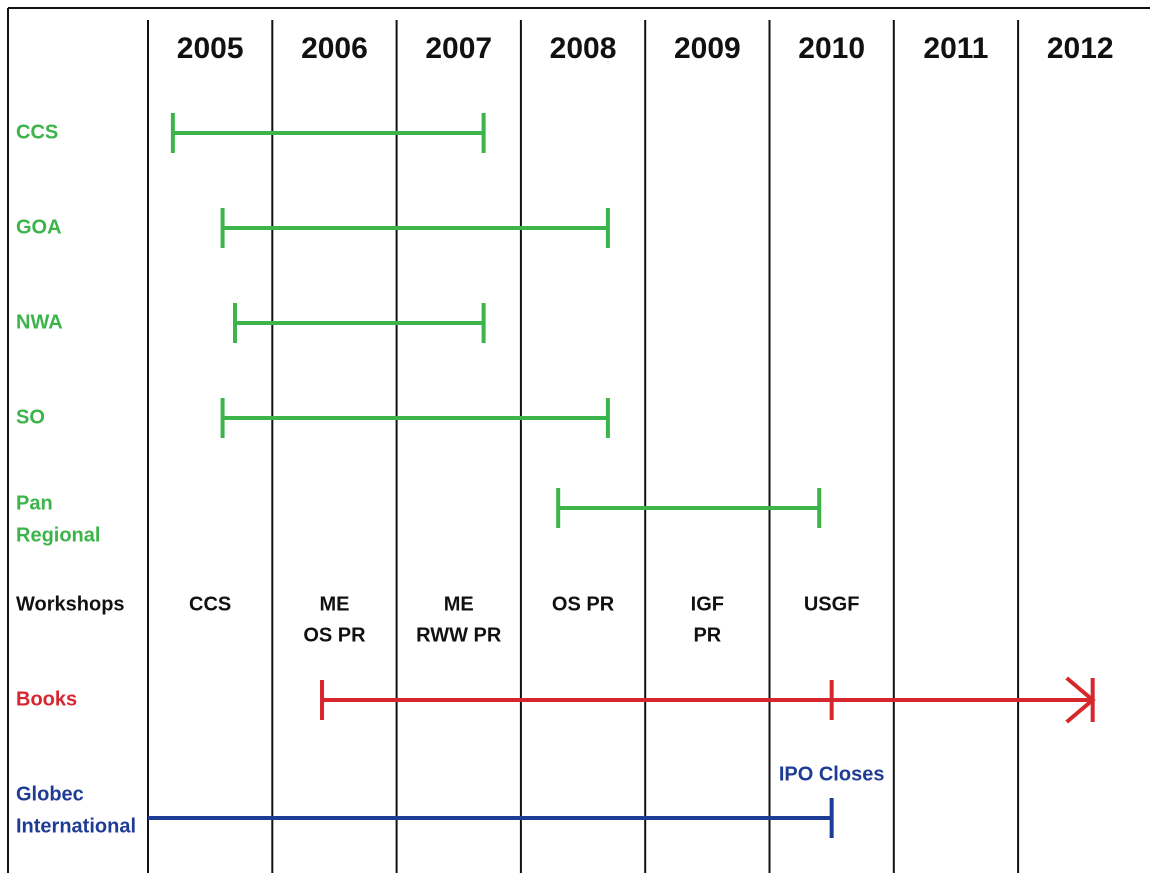 The height and width of the screenshot is (873, 1150). What do you see at coordinates (50, 794) in the screenshot?
I see `row-label: Globec` at bounding box center [50, 794].